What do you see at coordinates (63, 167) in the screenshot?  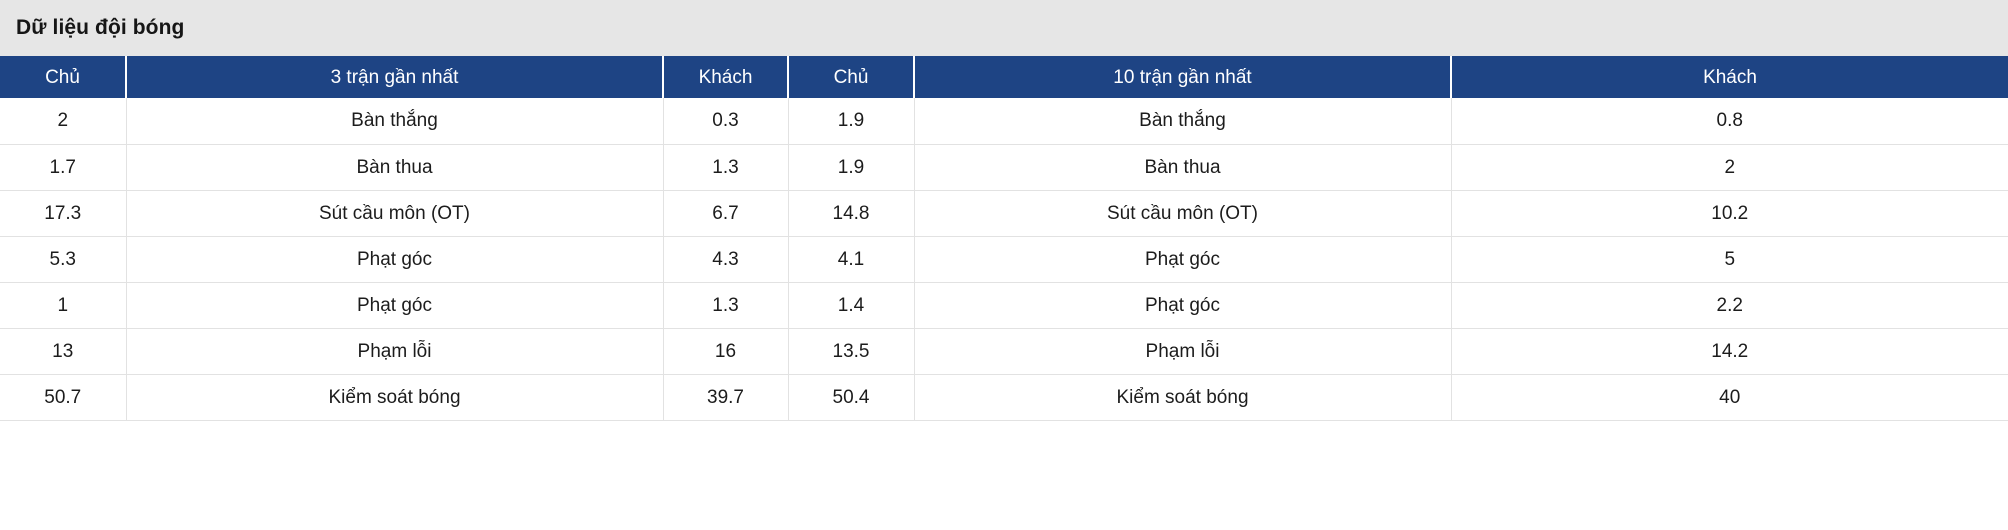 I see `cell-home-recent3: 1.7` at bounding box center [63, 167].